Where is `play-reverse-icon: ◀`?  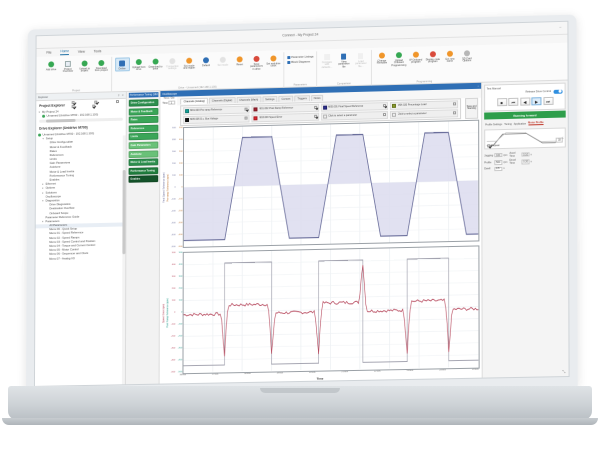 play-reverse-icon: ◀ is located at coordinates (524, 101).